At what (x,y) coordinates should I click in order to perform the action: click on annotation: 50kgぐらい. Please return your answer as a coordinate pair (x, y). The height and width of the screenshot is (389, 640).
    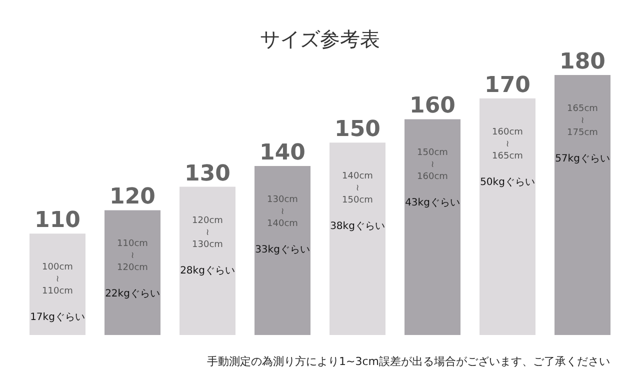
    Looking at the image, I should click on (507, 182).